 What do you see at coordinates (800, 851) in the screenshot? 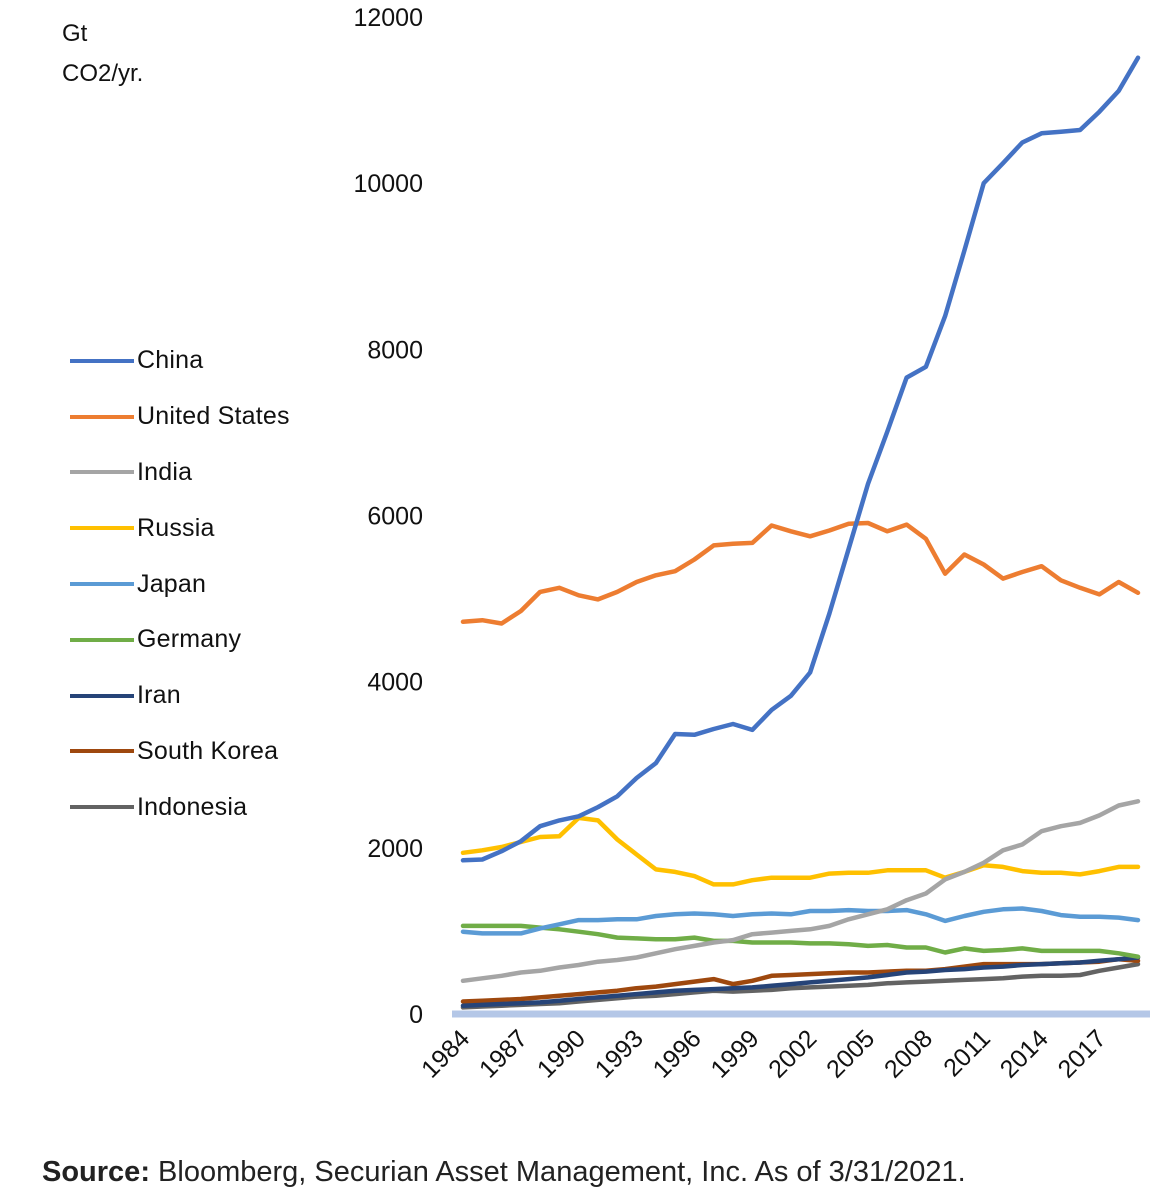
I see `series-line-russia` at bounding box center [800, 851].